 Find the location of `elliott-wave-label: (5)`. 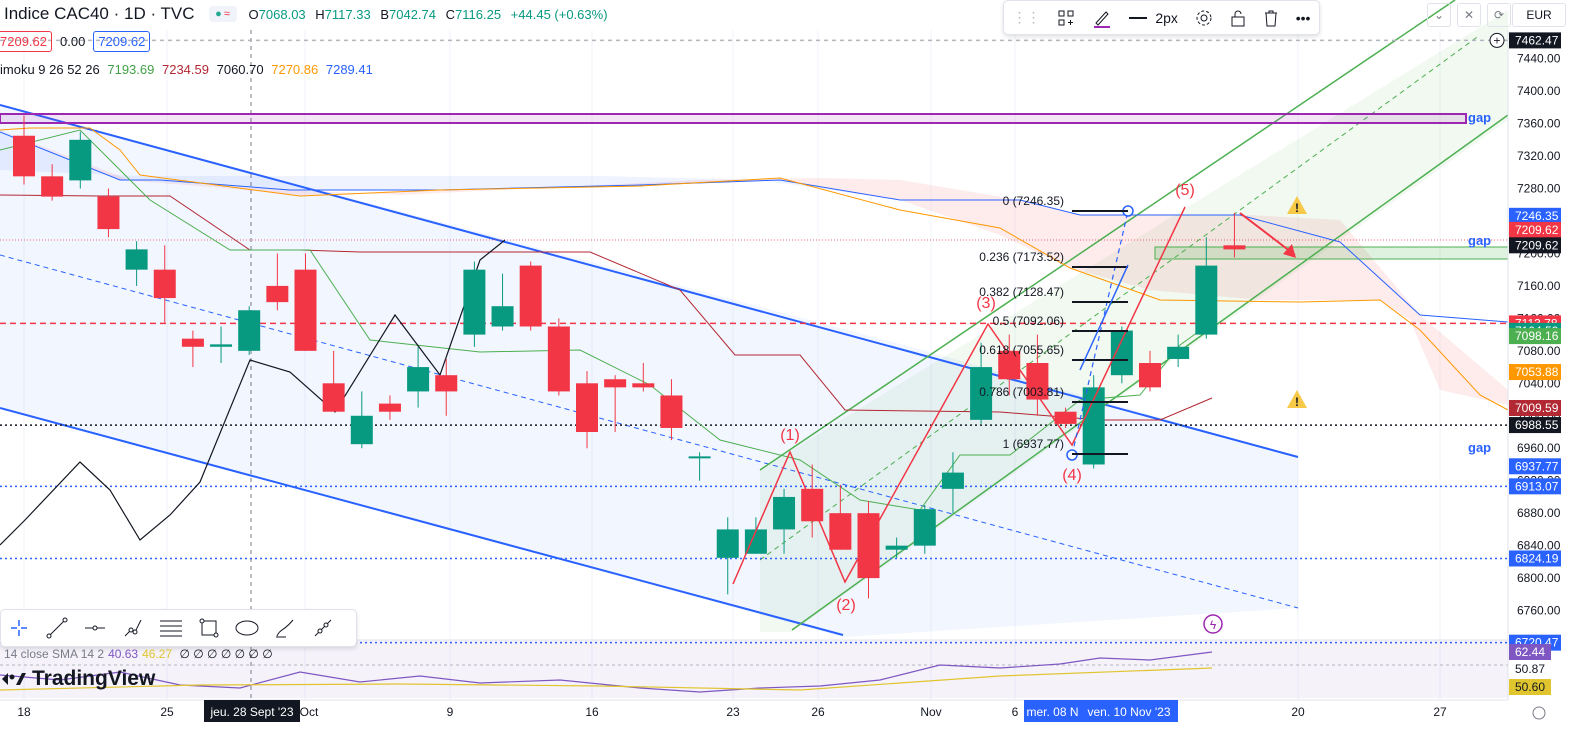

elliott-wave-label: (5) is located at coordinates (1185, 190).